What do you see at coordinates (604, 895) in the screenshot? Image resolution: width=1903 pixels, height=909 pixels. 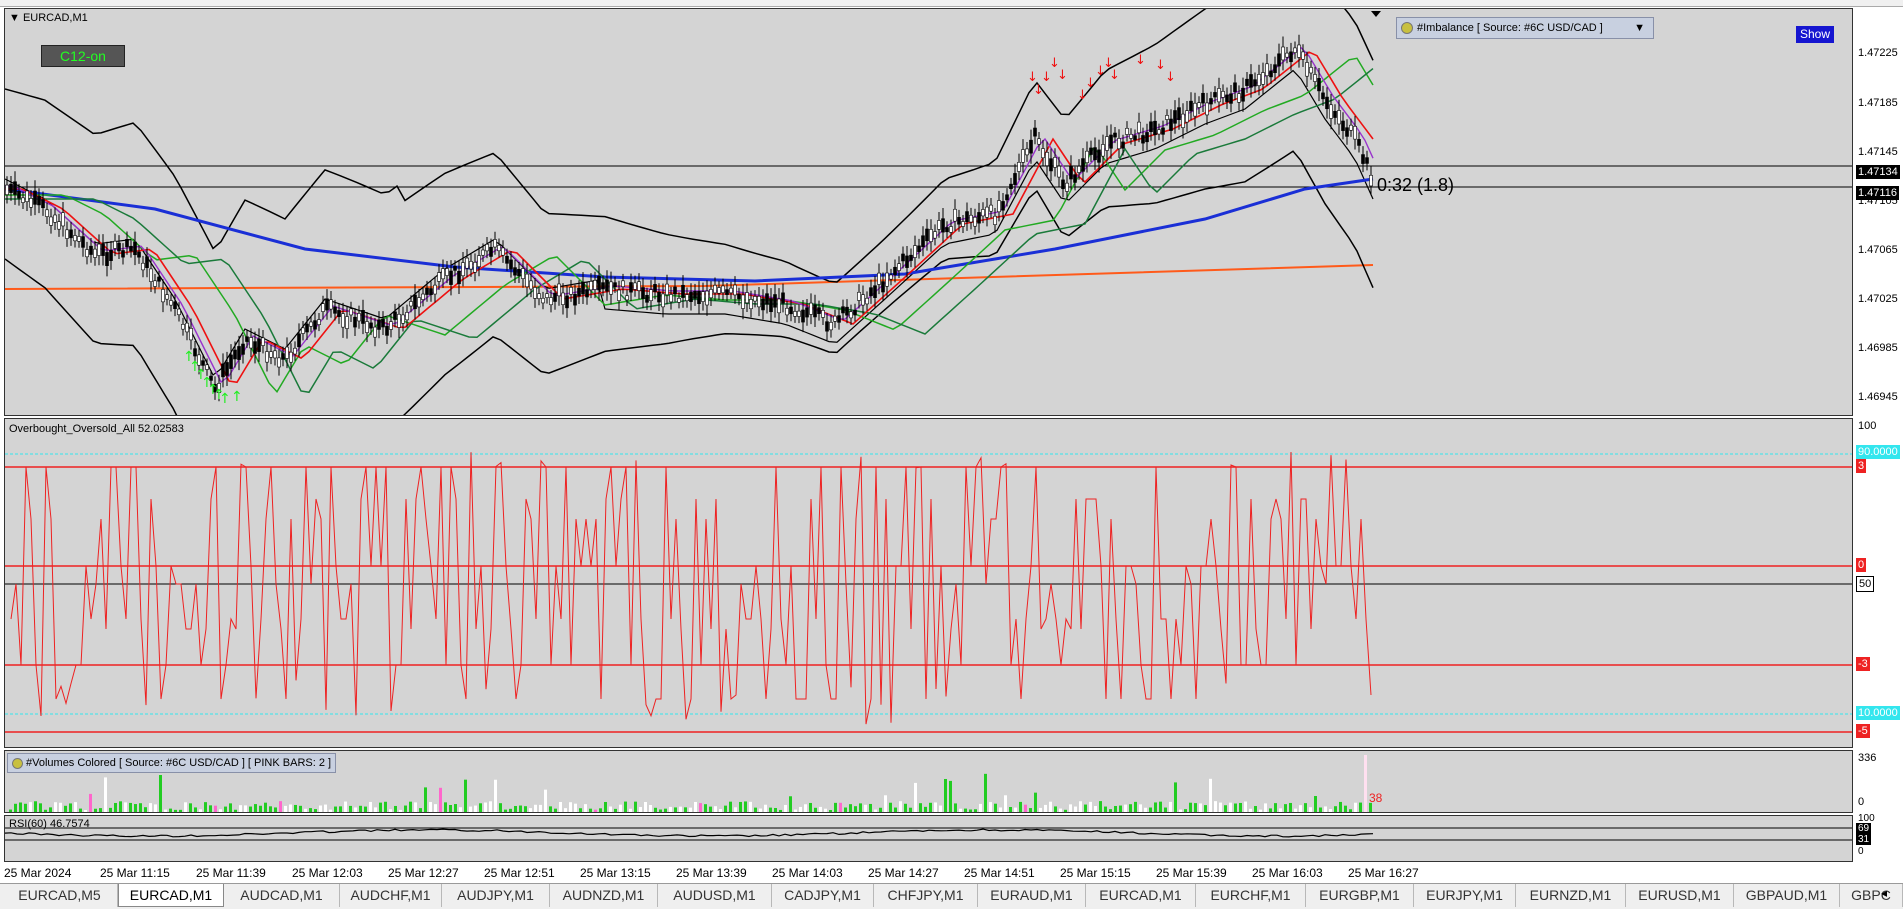 I see `tab-item: AUDNZD,M1` at bounding box center [604, 895].